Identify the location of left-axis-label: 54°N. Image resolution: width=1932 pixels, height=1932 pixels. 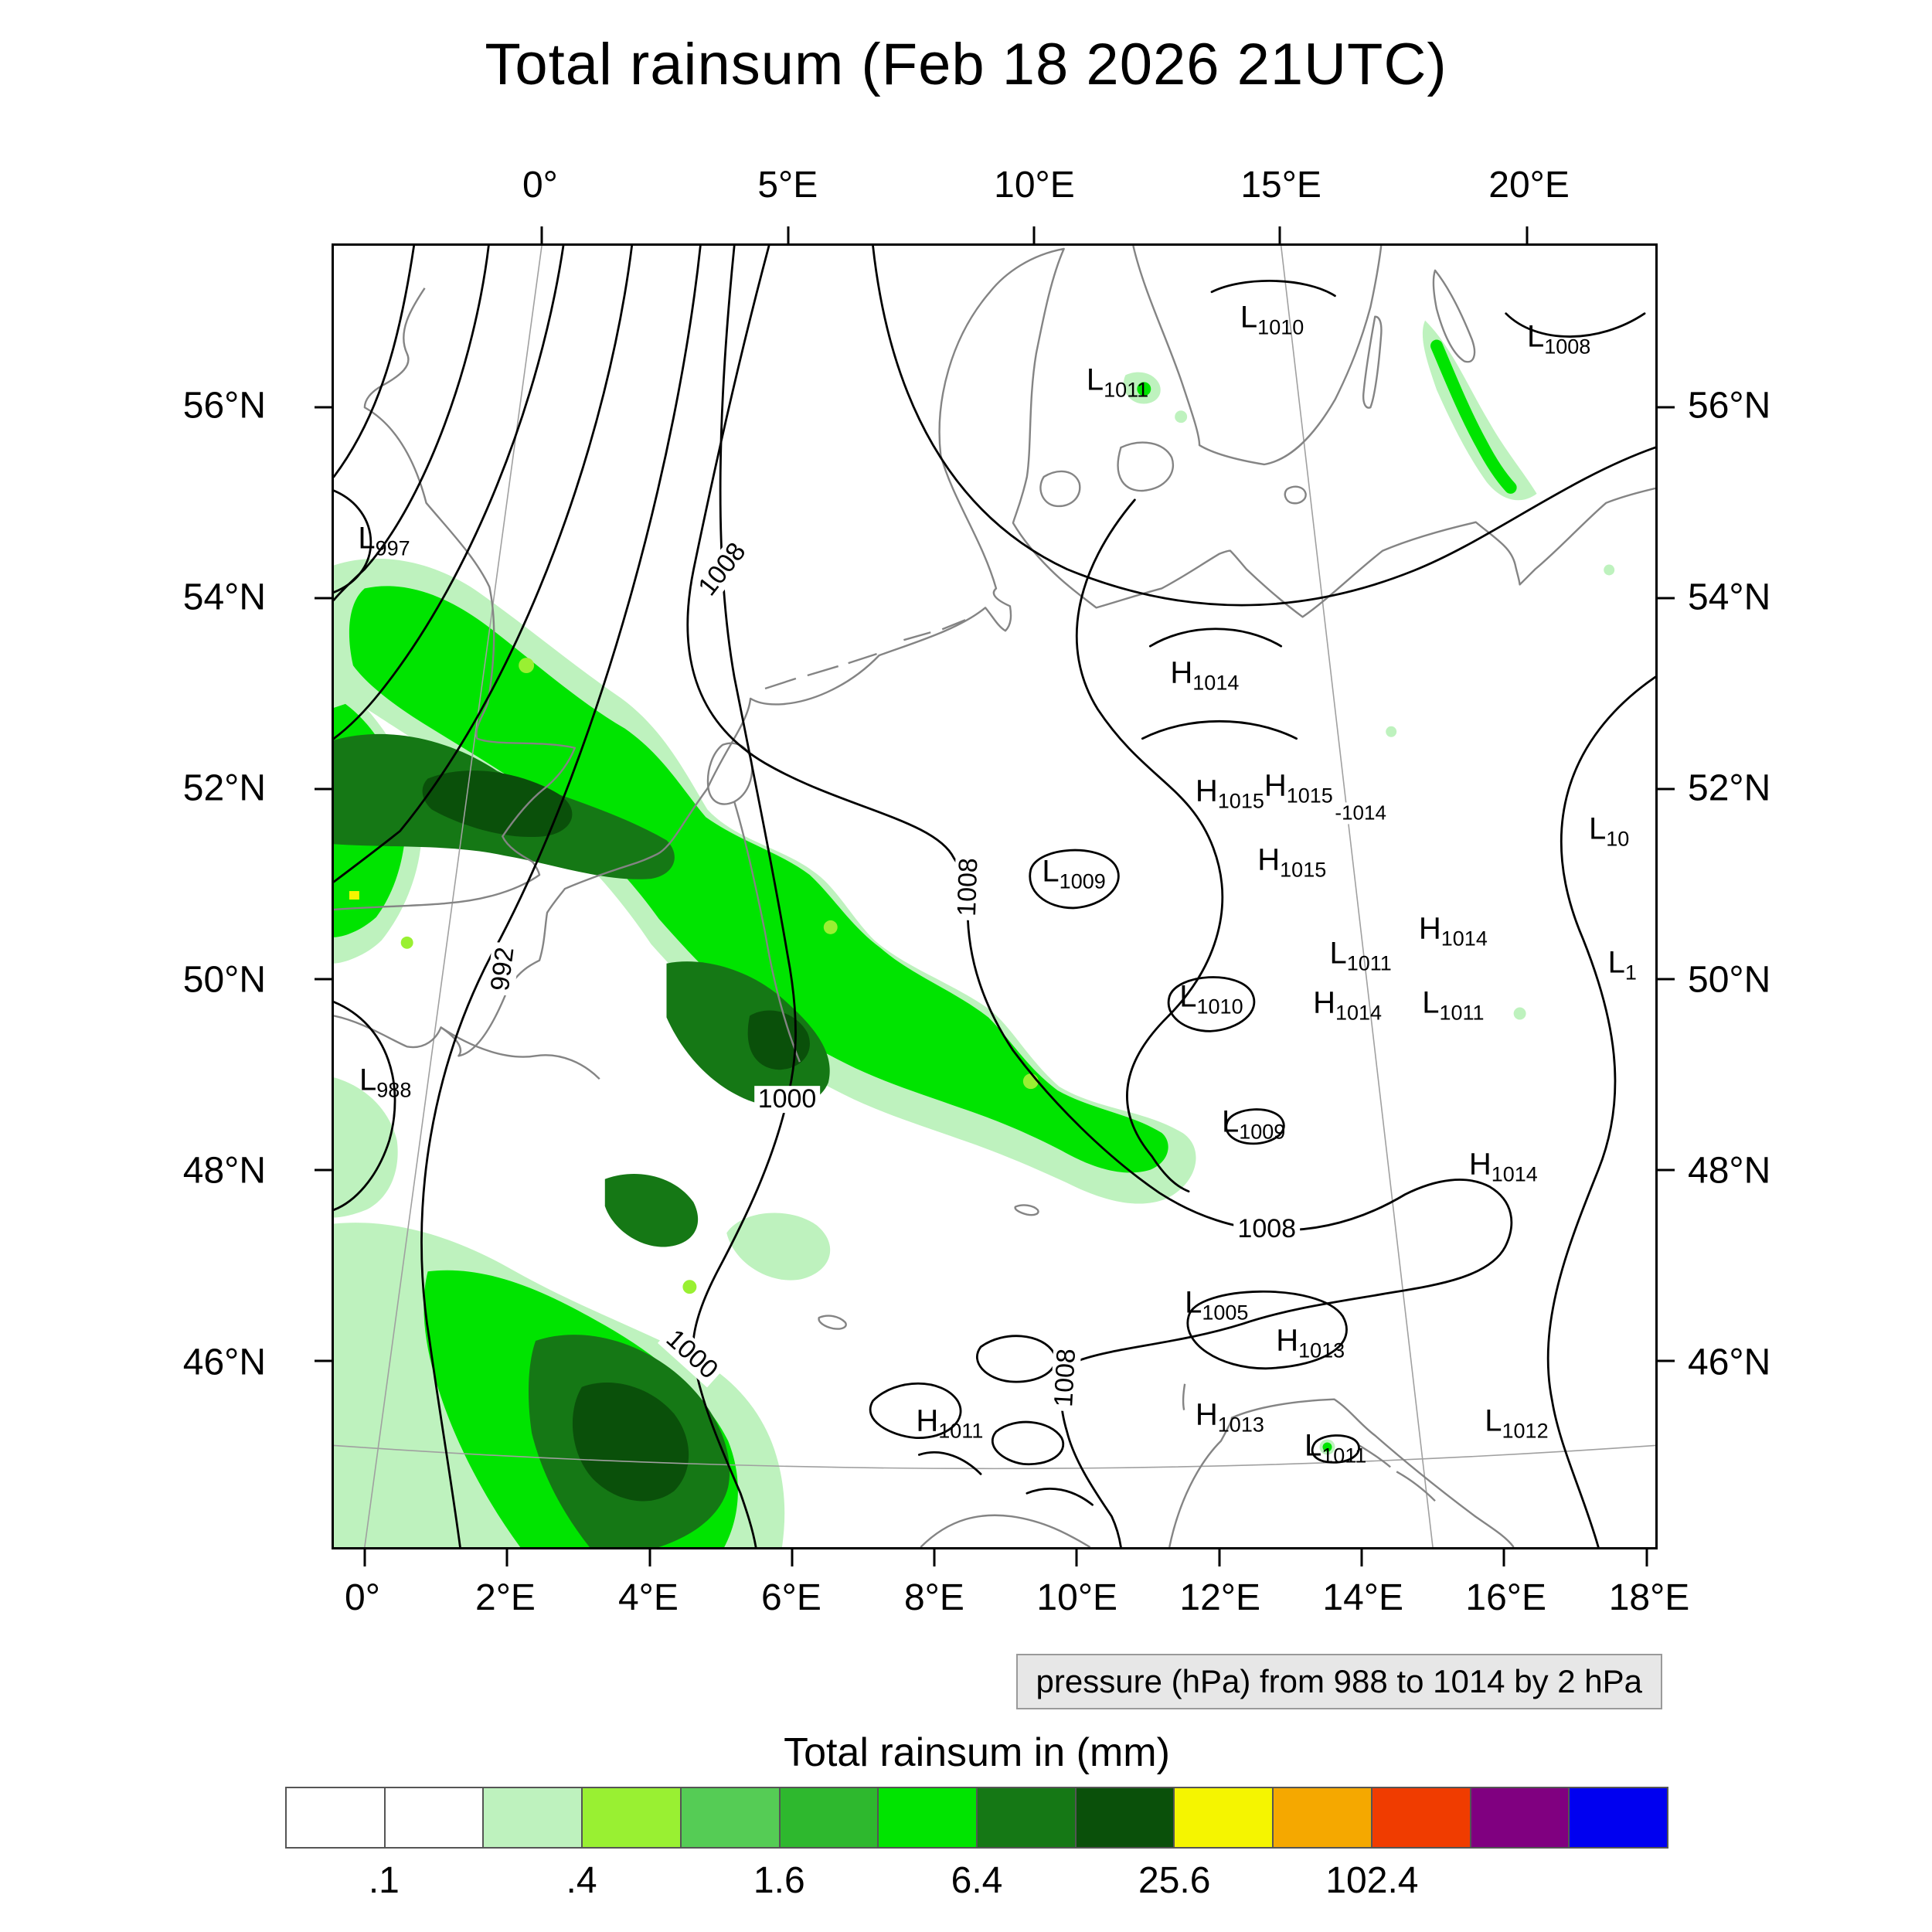
(224, 597).